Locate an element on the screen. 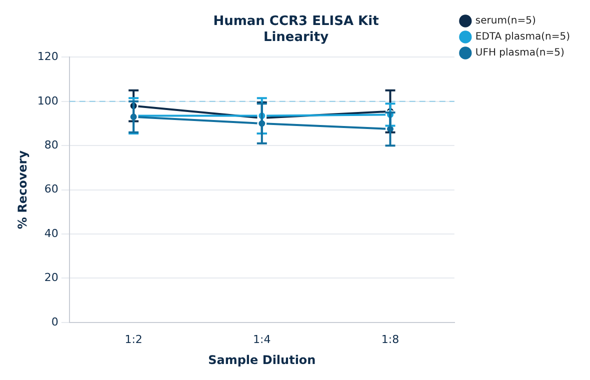  legend-label: serum(n=5) is located at coordinates (505, 21).